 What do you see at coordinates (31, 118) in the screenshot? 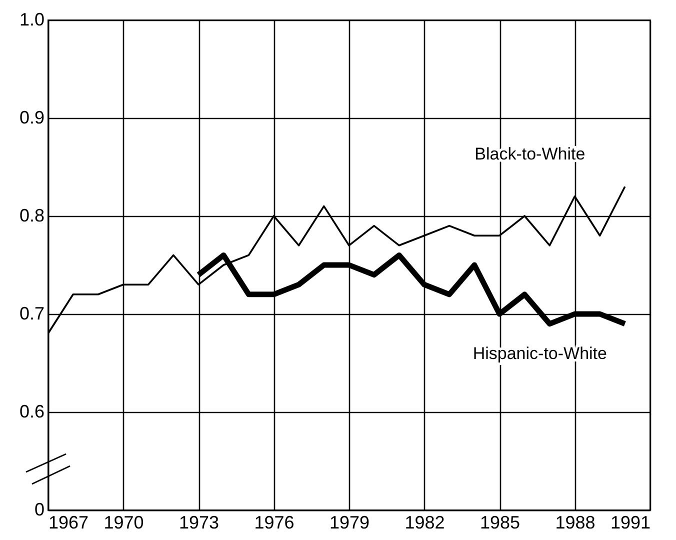
I see `y-tick-label: 0.9` at bounding box center [31, 118].